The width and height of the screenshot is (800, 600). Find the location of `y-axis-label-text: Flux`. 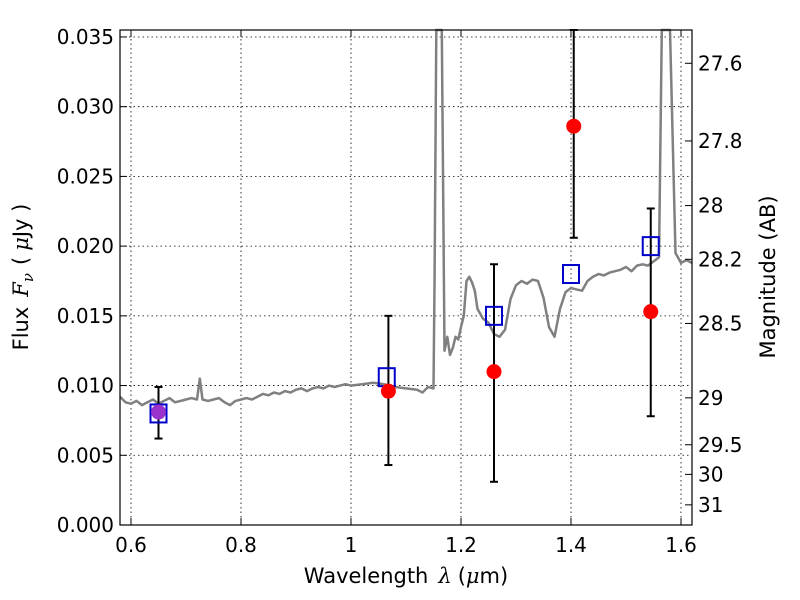

y-axis-label-text: Flux is located at coordinates (21, 329).